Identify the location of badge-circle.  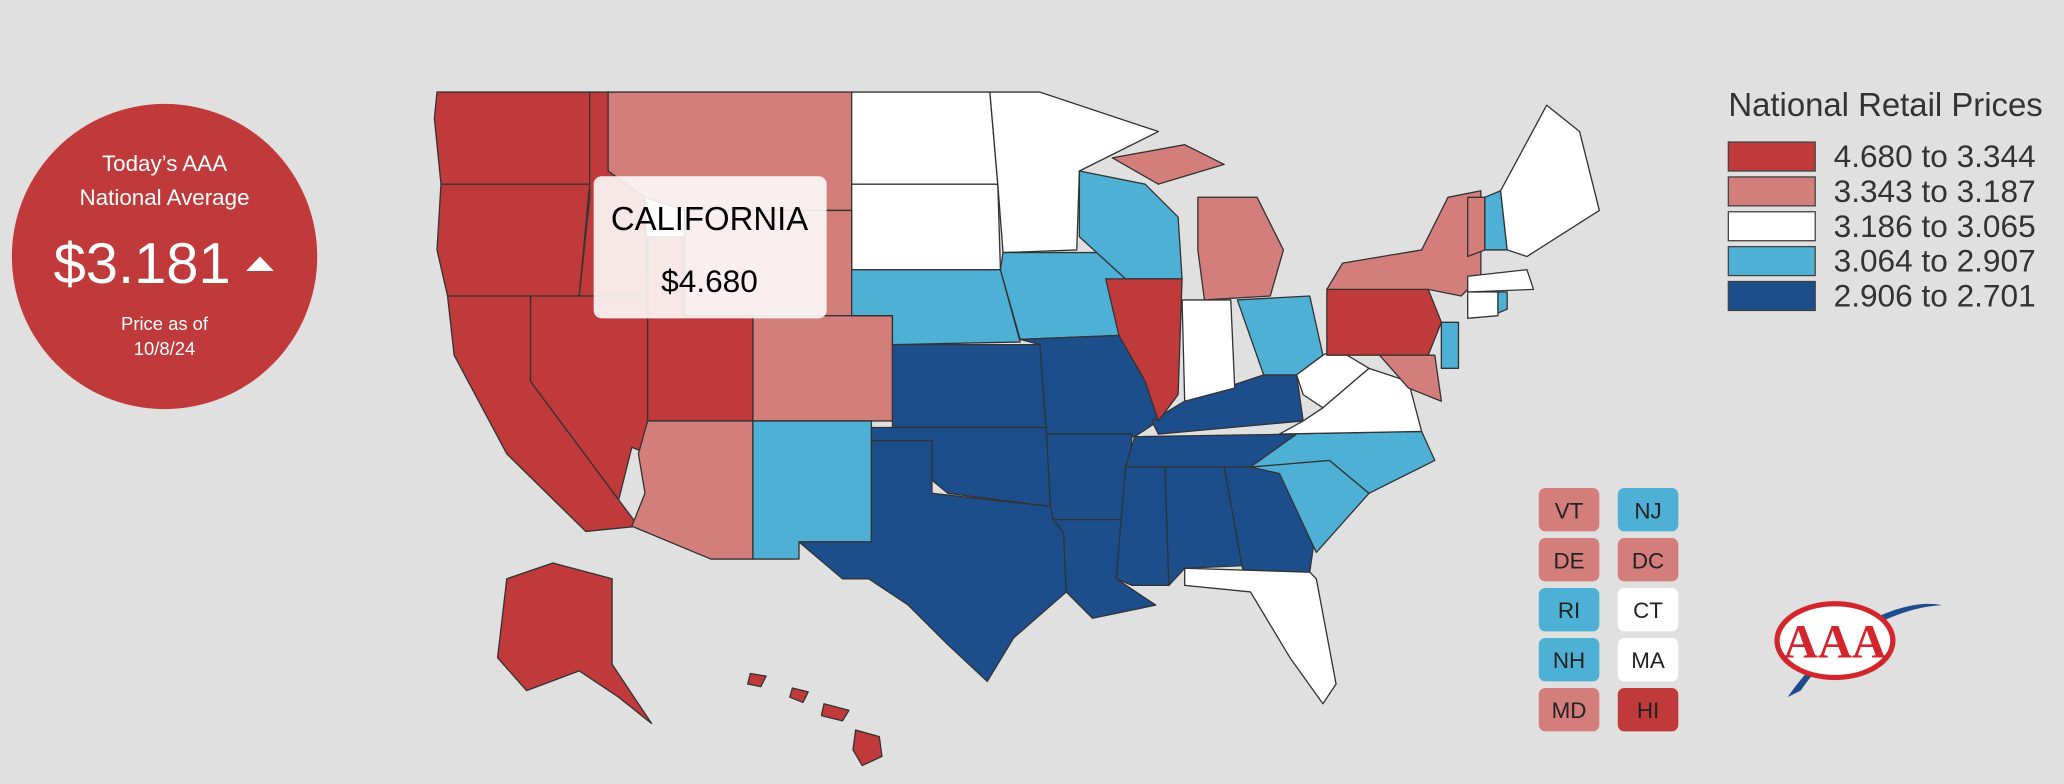
(164, 256).